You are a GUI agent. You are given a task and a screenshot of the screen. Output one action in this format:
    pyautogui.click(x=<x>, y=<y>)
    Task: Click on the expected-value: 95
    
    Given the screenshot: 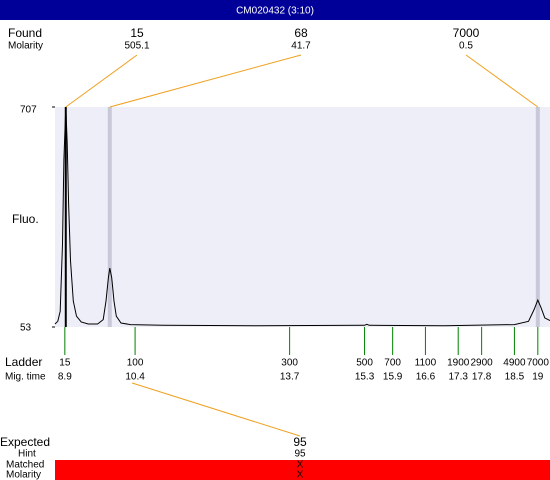 What is the action you would take?
    pyautogui.click(x=300, y=442)
    